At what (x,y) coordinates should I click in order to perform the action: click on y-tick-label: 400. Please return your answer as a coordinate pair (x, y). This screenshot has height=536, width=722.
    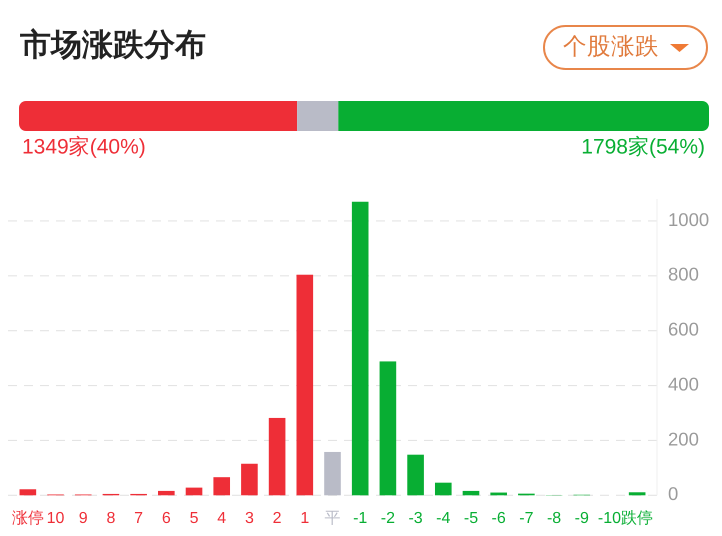
    Looking at the image, I should click on (683, 383).